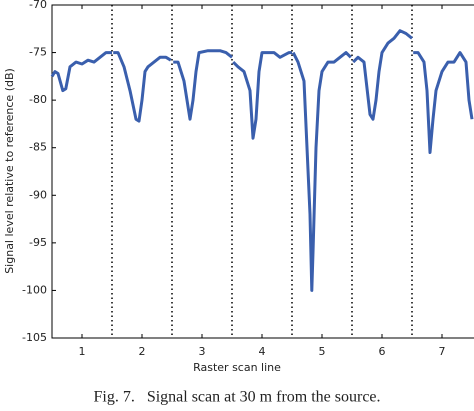  I want to click on x-tick-label: 1, so click(82, 351).